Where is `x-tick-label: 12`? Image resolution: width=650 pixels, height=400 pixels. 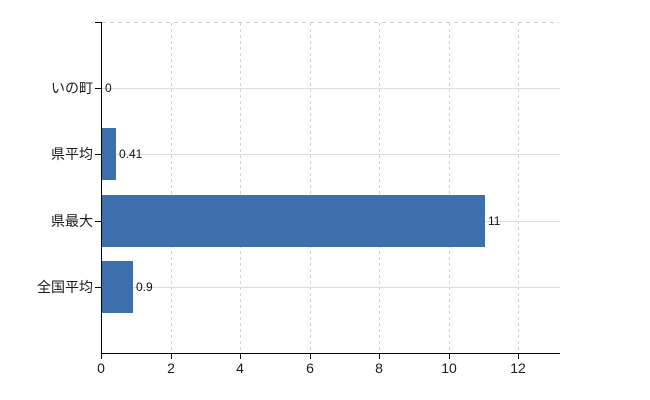 x-tick-label: 12 is located at coordinates (518, 368).